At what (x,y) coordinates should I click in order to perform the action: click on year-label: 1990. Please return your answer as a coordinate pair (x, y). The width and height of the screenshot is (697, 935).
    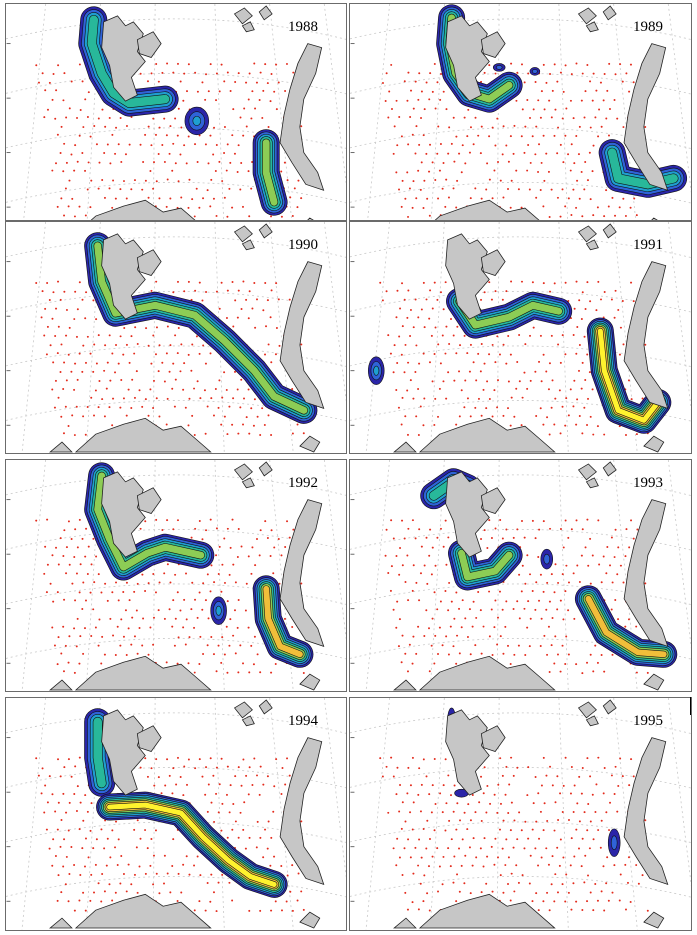
    Looking at the image, I should click on (303, 245).